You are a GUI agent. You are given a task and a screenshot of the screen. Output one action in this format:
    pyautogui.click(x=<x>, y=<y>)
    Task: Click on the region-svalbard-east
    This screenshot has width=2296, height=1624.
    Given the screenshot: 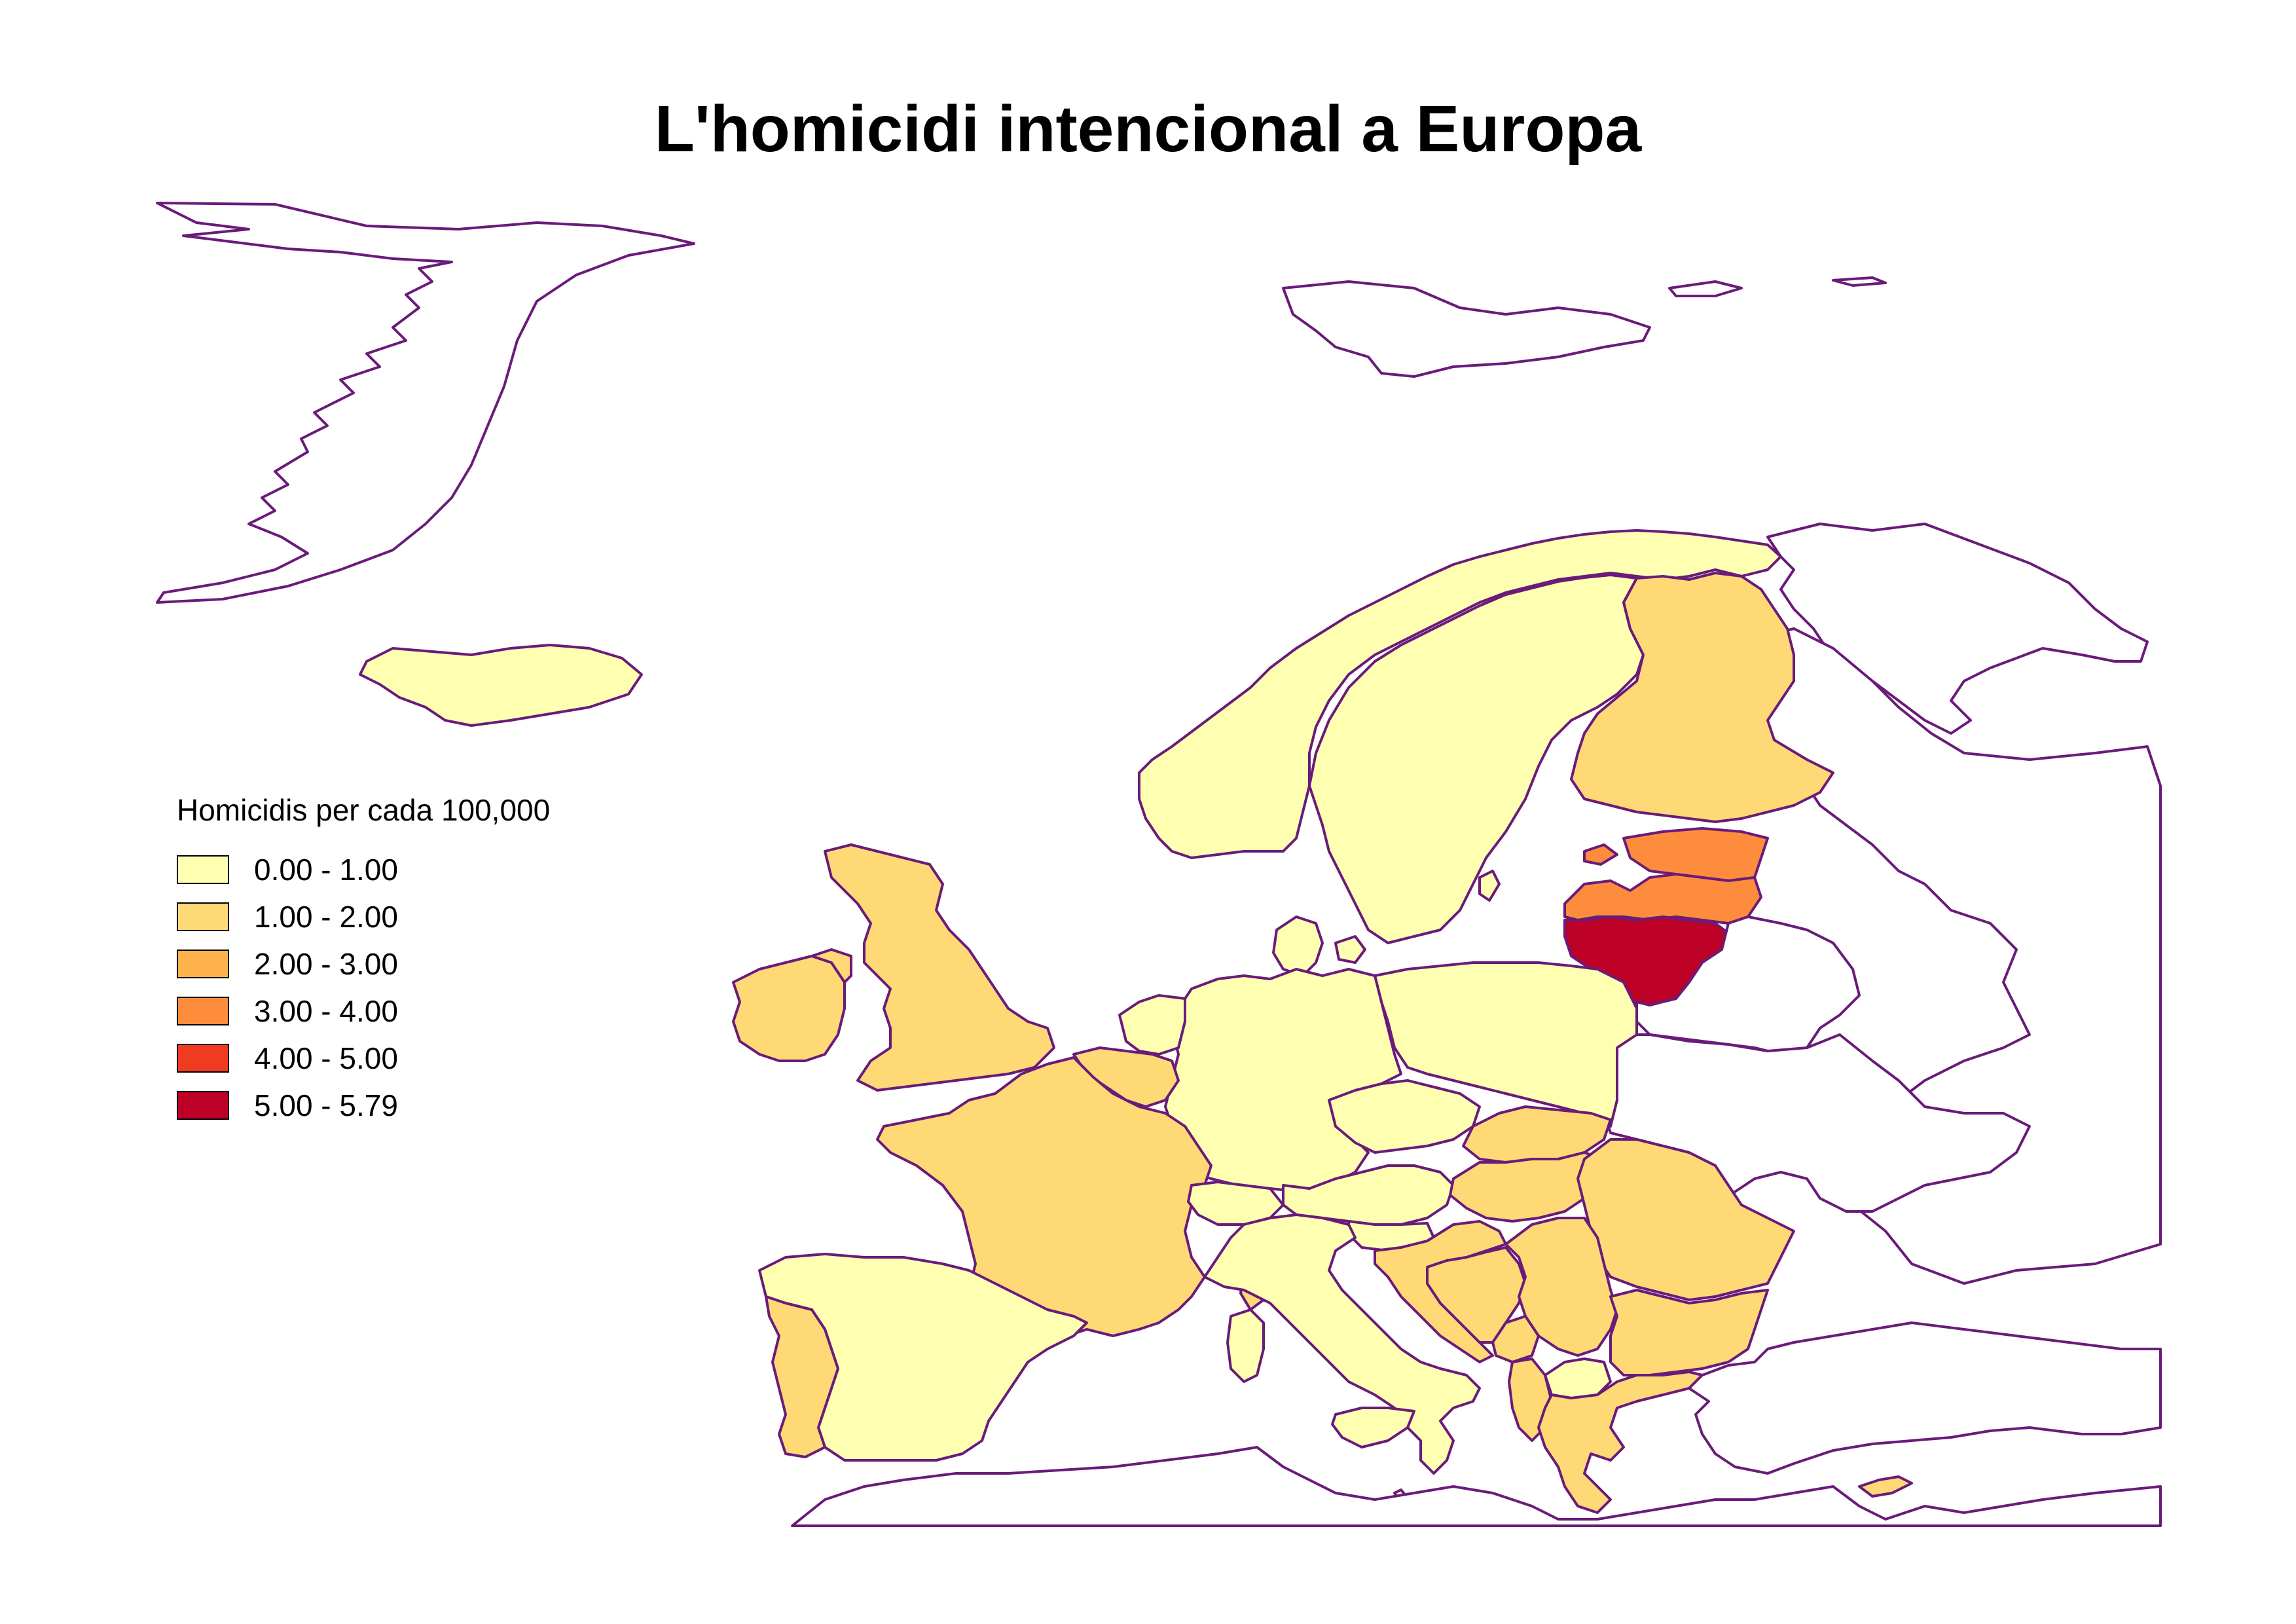 What is the action you would take?
    pyautogui.click(x=1705, y=288)
    